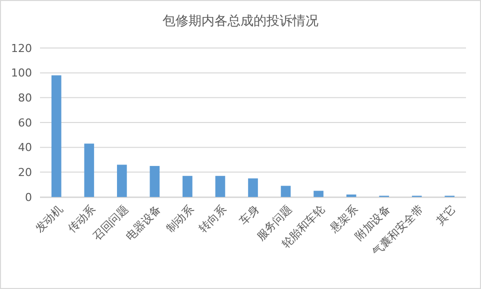  I want to click on x-tick-label: 转向系, so click(213, 219).